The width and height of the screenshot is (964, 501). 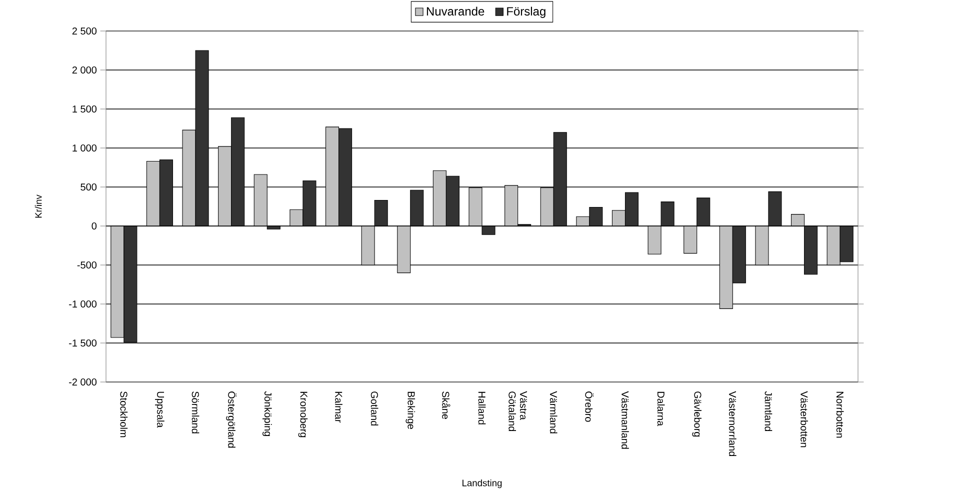 What do you see at coordinates (517, 411) in the screenshot?
I see `x-tick-label: Västra Götaland` at bounding box center [517, 411].